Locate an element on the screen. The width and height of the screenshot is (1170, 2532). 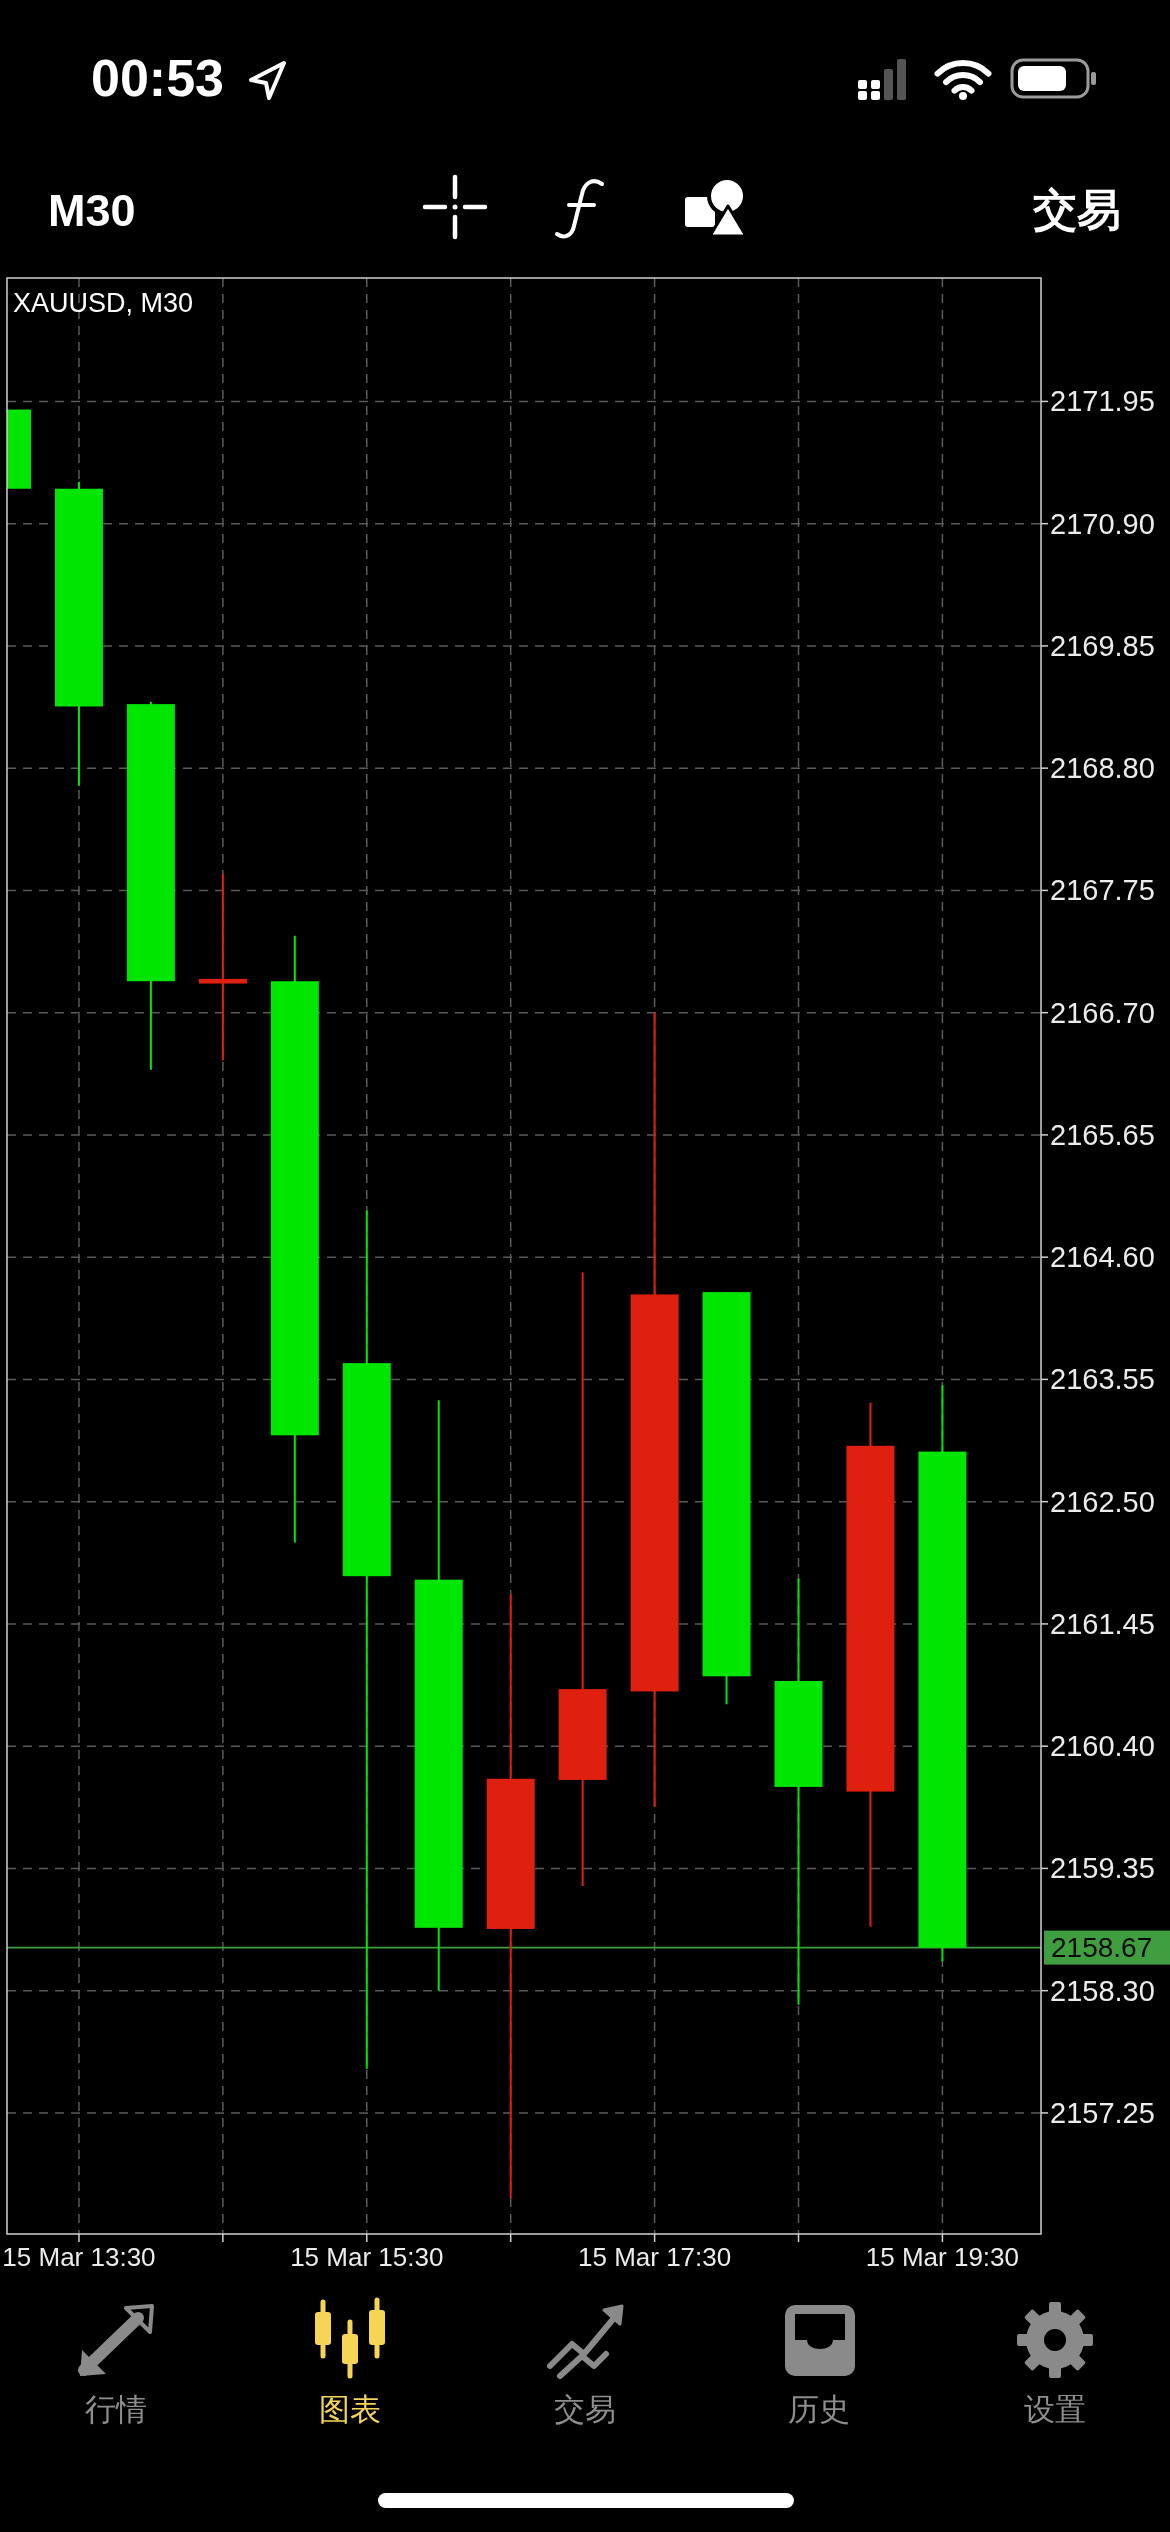
title: XAUUSD, M30 is located at coordinates (103, 303).